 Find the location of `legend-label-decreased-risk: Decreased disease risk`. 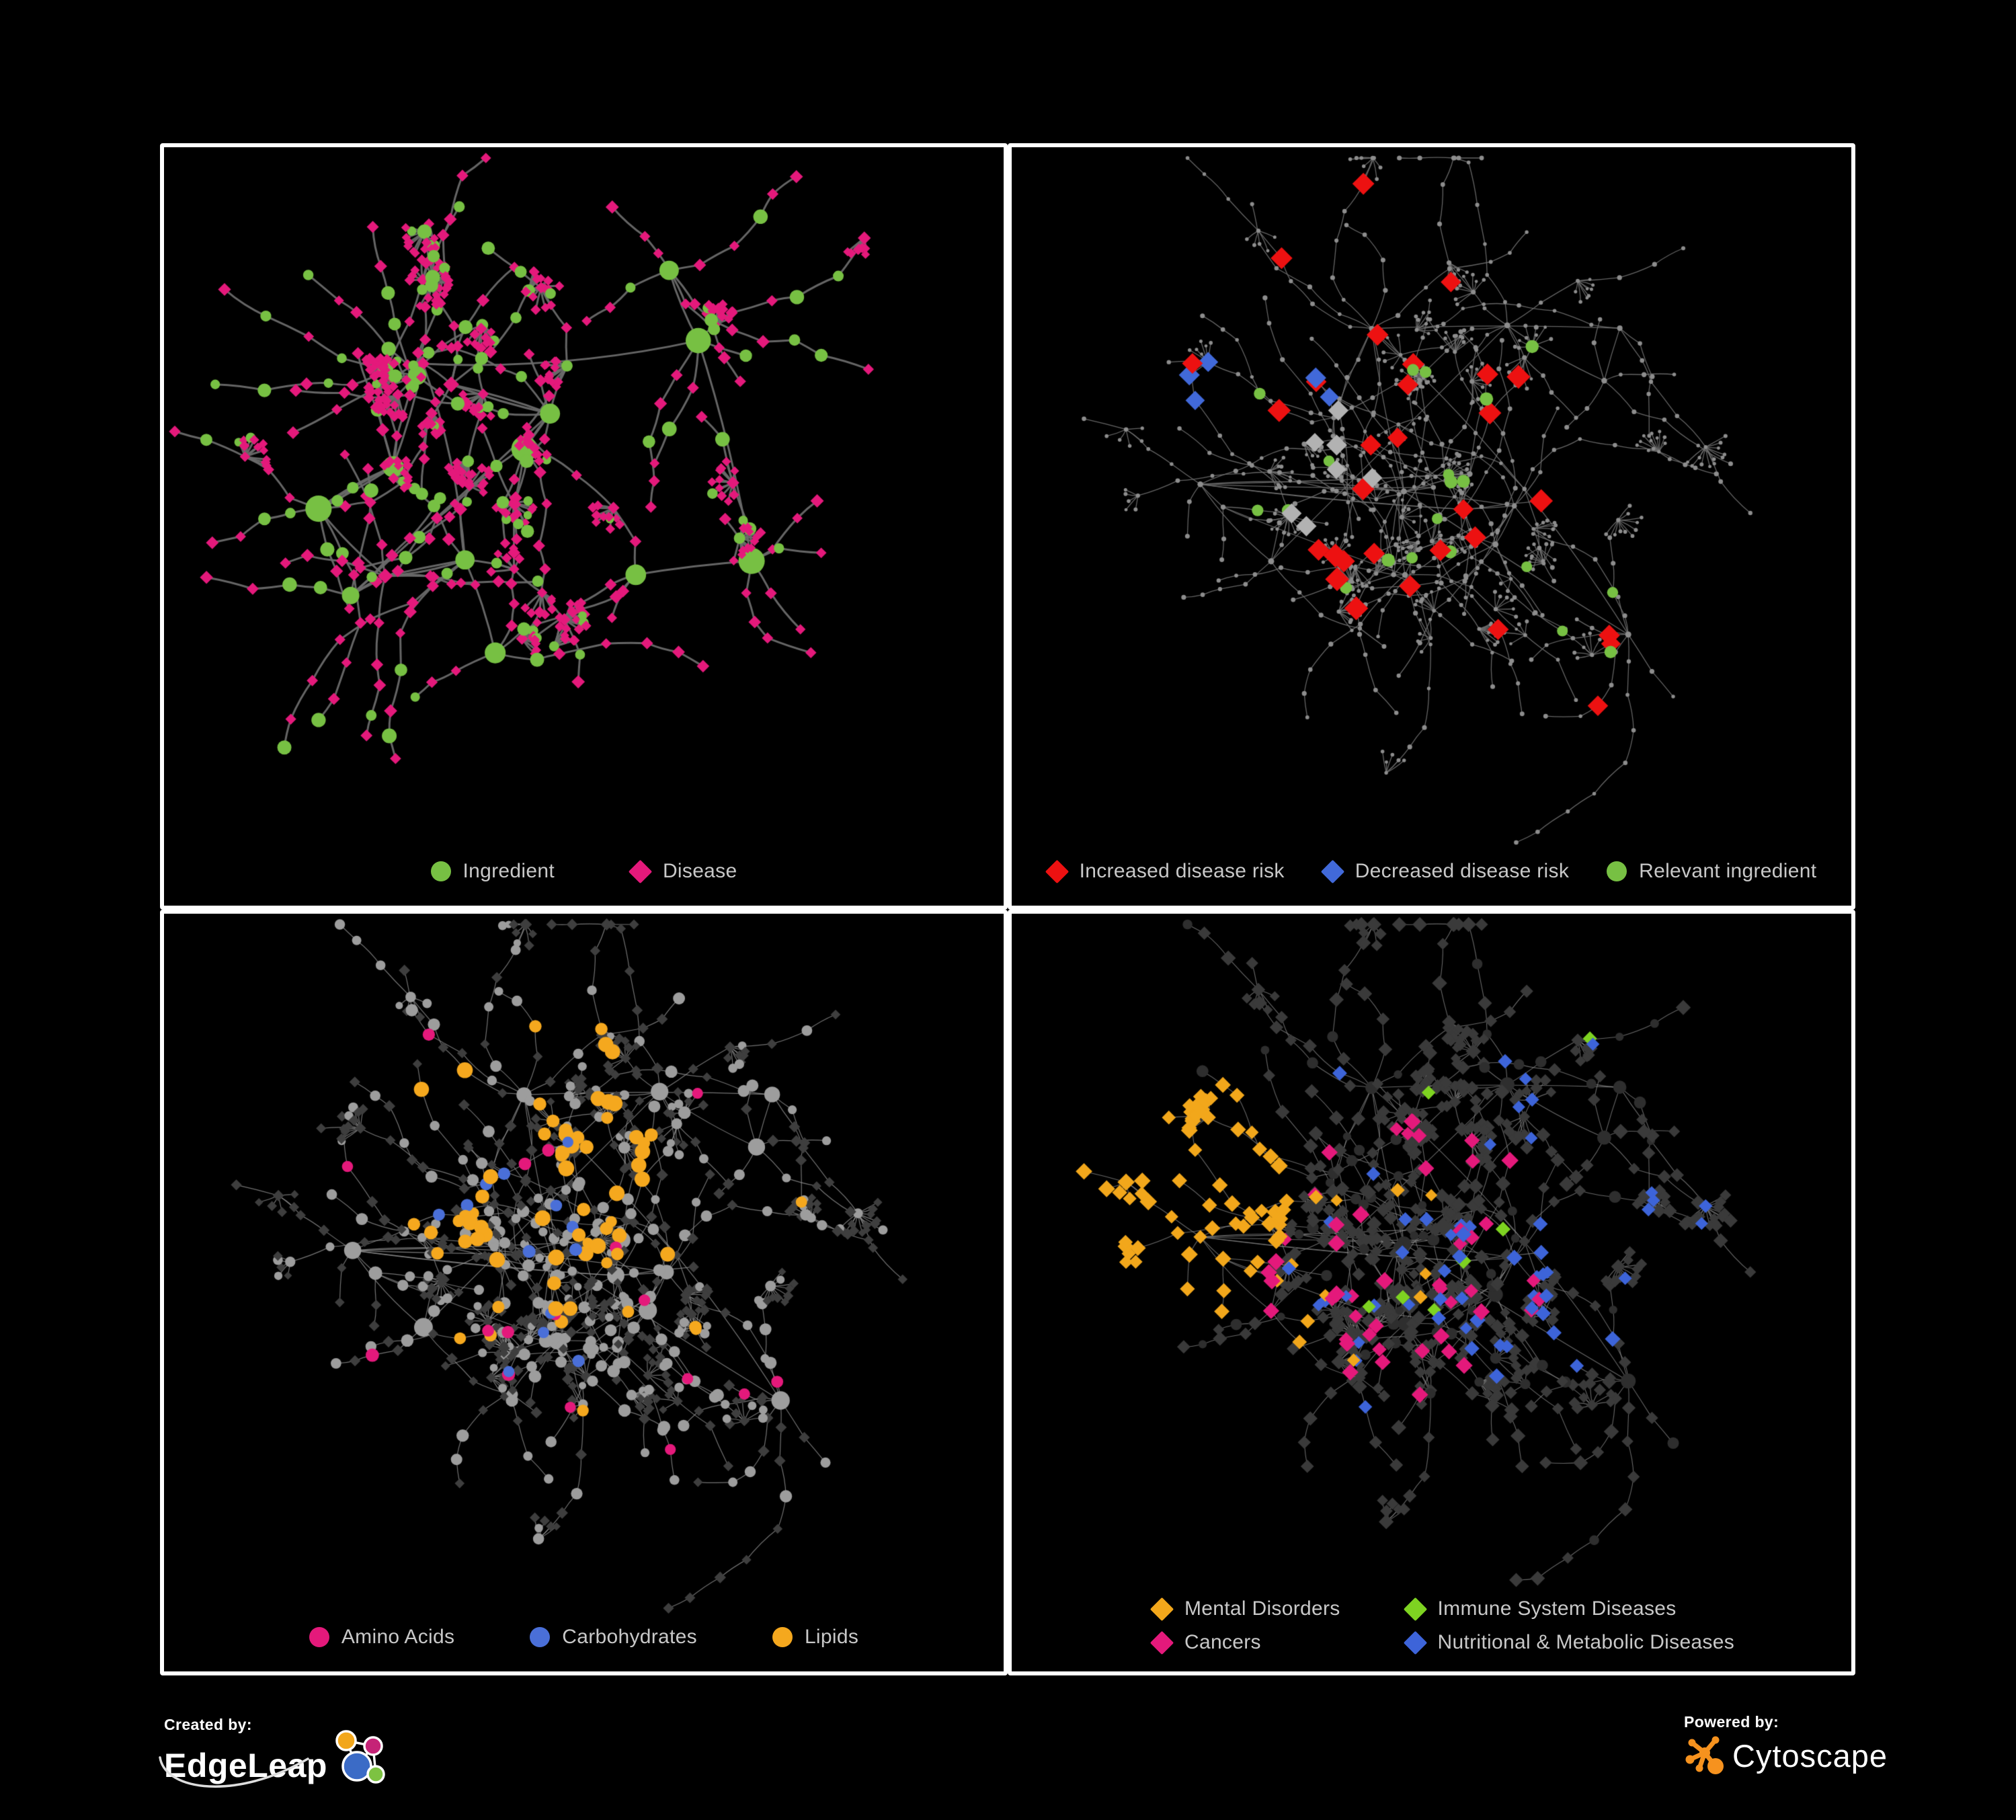

legend-label-decreased-risk: Decreased disease risk is located at coordinates (1462, 871).